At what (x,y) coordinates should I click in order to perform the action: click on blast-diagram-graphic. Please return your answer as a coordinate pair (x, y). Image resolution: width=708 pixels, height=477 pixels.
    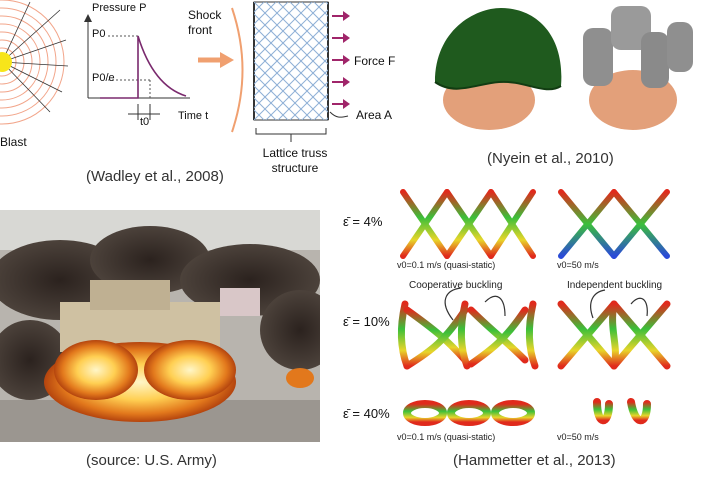
    Looking at the image, I should click on (175, 71).